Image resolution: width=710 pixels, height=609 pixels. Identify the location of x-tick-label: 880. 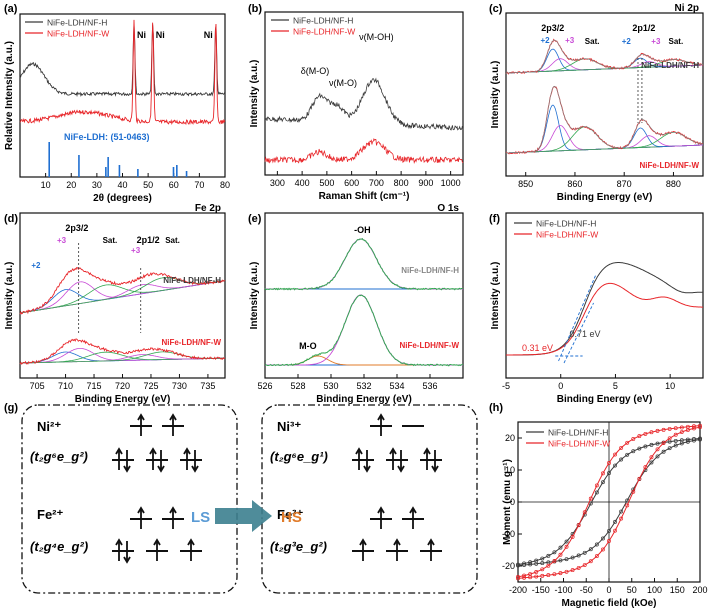
(673, 184).